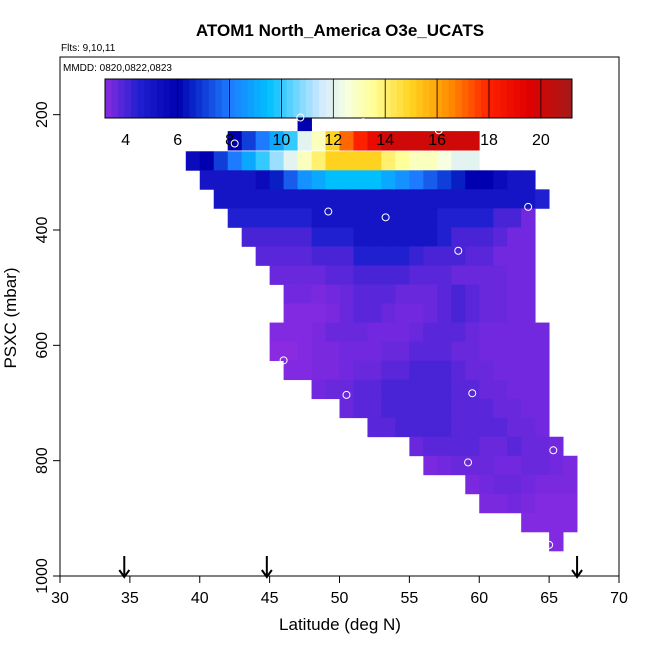 The width and height of the screenshot is (650, 650). I want to click on colorbar-tick-label: 4, so click(125, 140).